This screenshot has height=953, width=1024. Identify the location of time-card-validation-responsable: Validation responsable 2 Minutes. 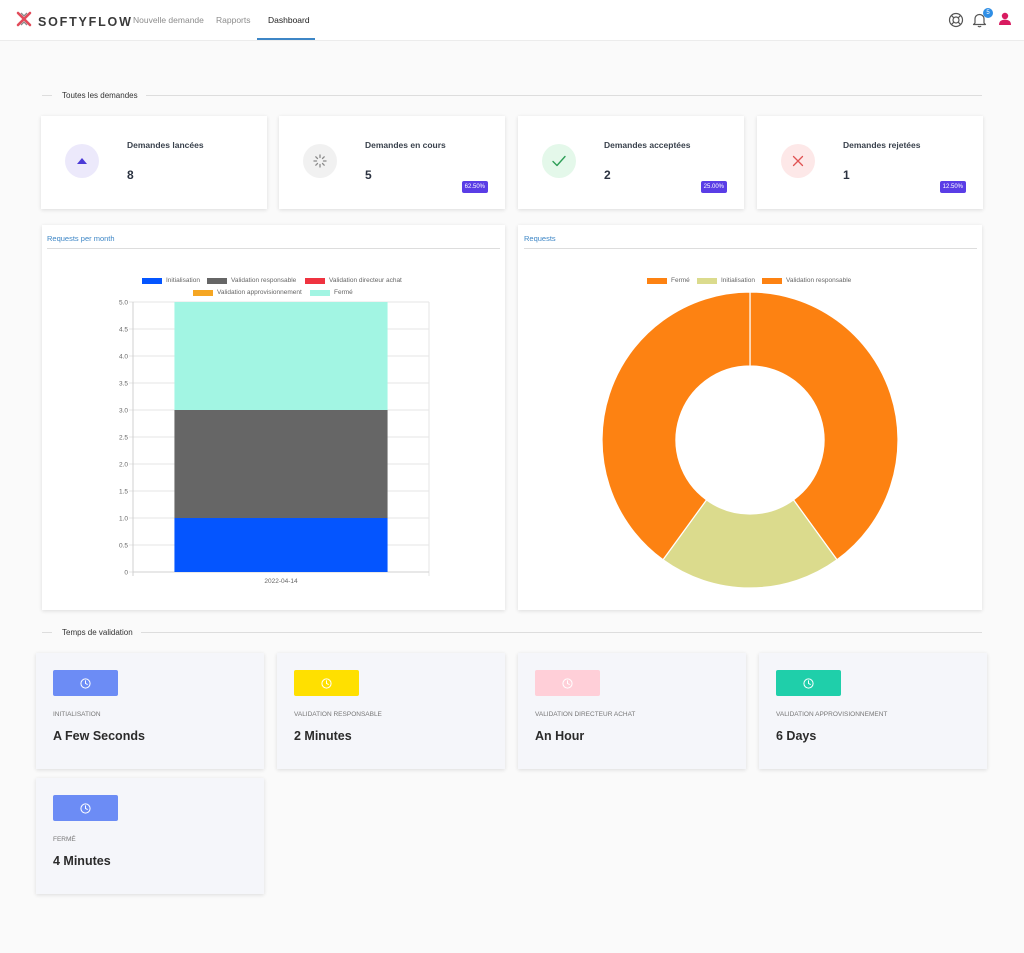
(391, 711).